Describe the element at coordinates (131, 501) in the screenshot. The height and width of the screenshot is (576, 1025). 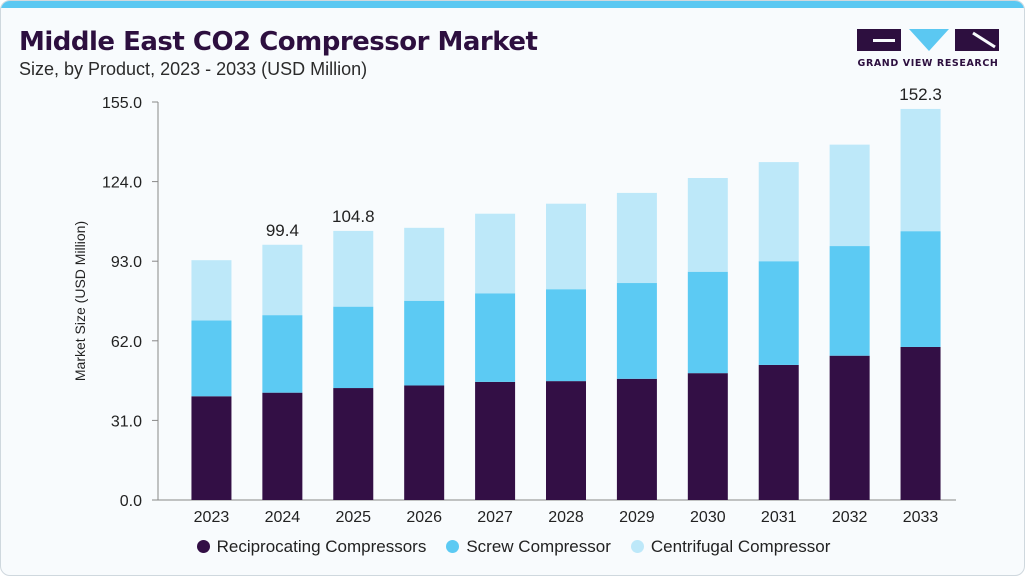
I see `y-tick-label: 0.0` at that location.